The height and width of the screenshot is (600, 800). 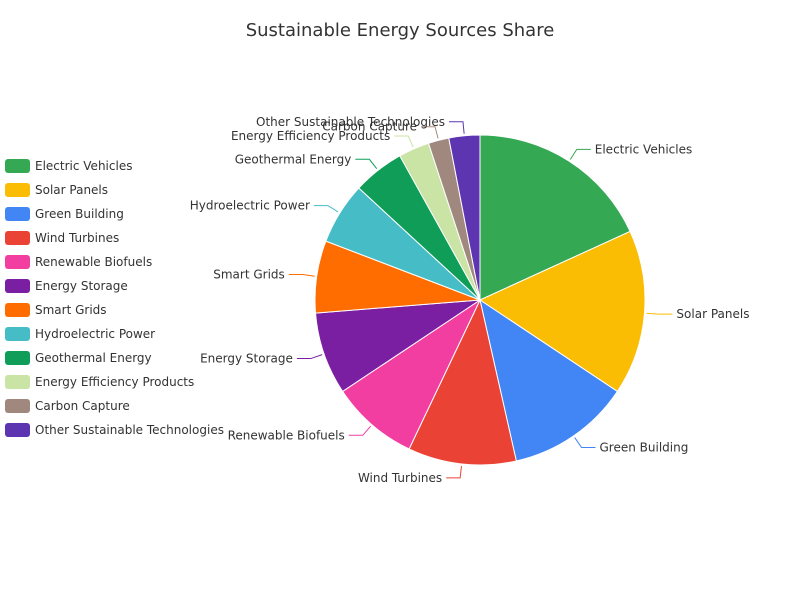 I want to click on legend-swatch-energy-efficiency-products, so click(x=17, y=382).